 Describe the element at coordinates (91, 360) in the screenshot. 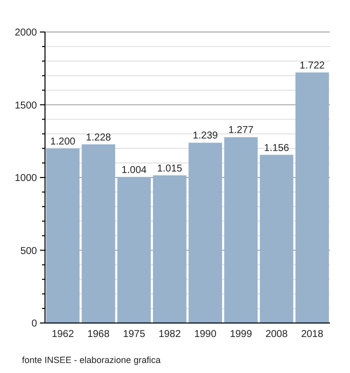

I see `source-note: fonte INSEE - elaborazione grafica` at that location.